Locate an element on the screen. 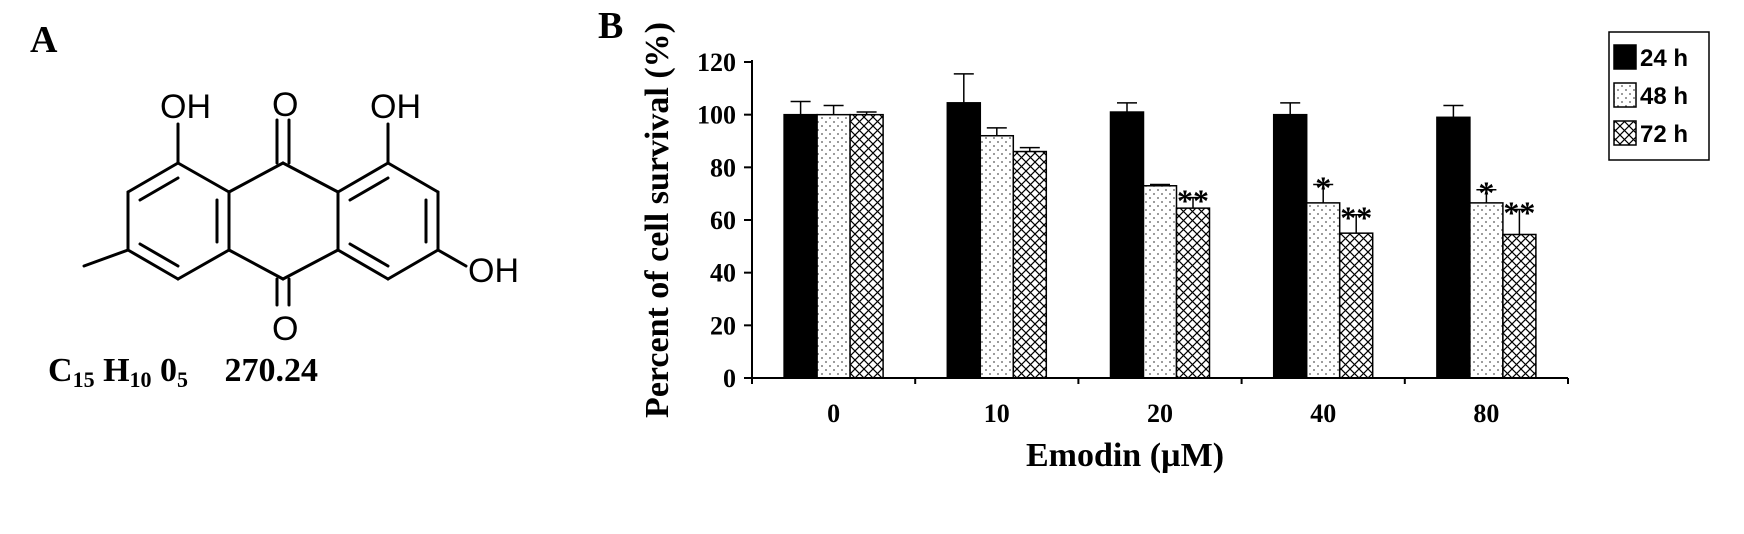 The image size is (1744, 534). legend-label-24h: 24 h is located at coordinates (1664, 58).